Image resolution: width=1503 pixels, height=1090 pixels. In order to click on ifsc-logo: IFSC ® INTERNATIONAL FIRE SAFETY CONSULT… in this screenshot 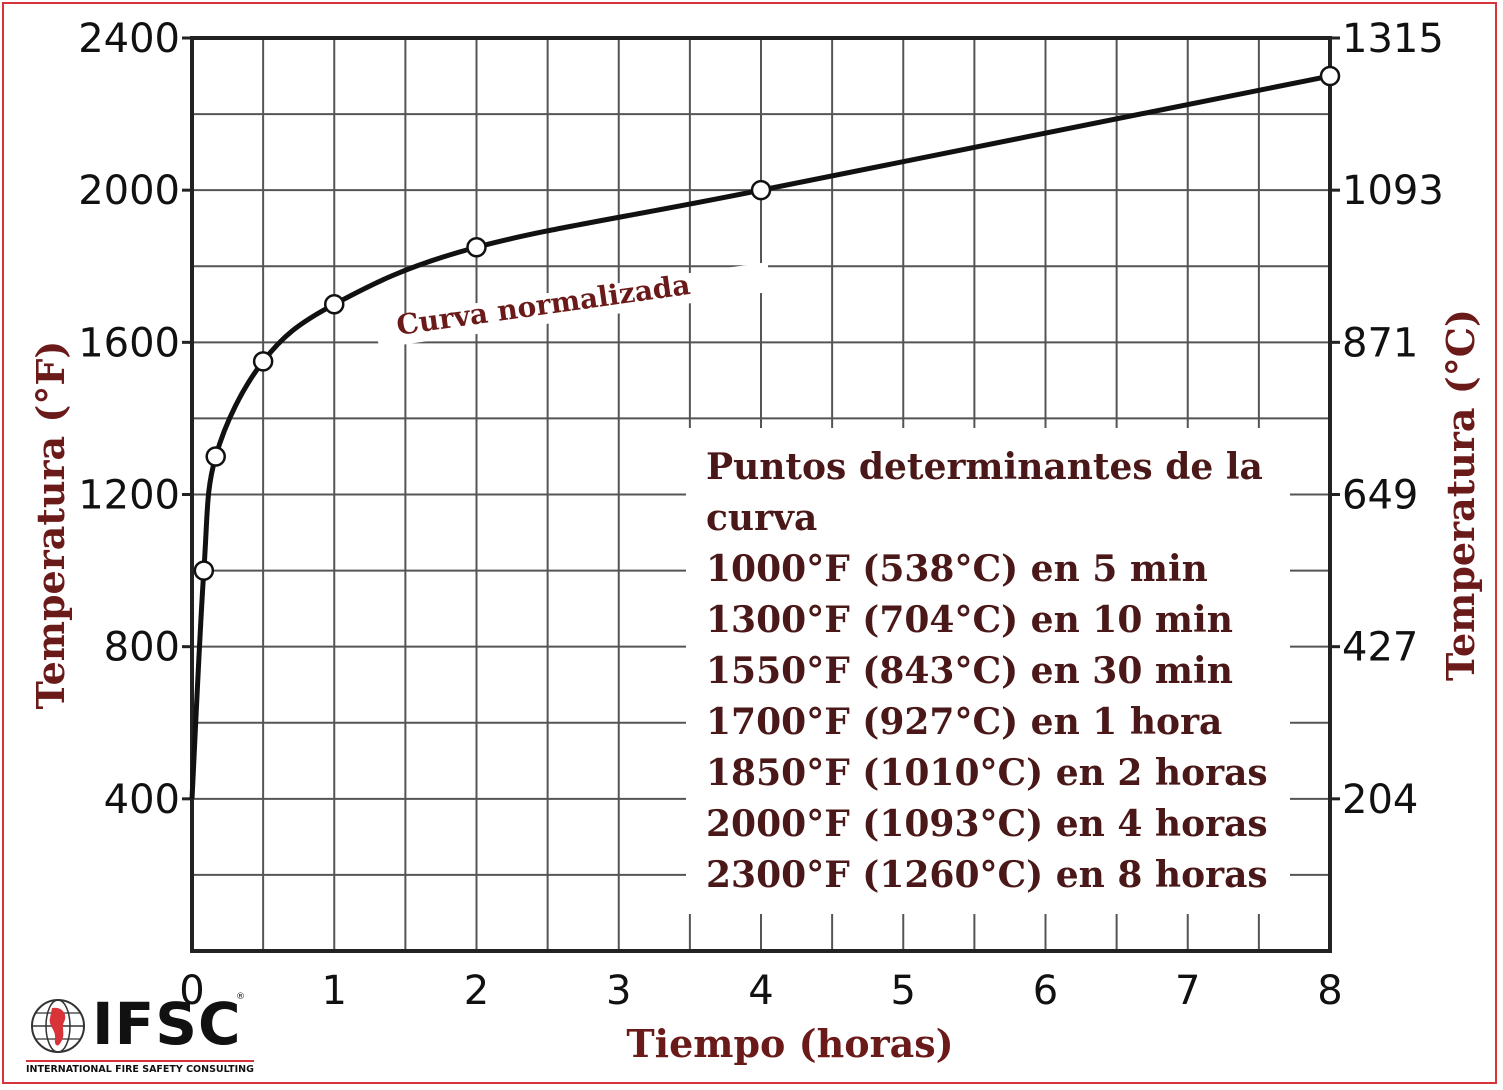, I will do `click(140, 1034)`.